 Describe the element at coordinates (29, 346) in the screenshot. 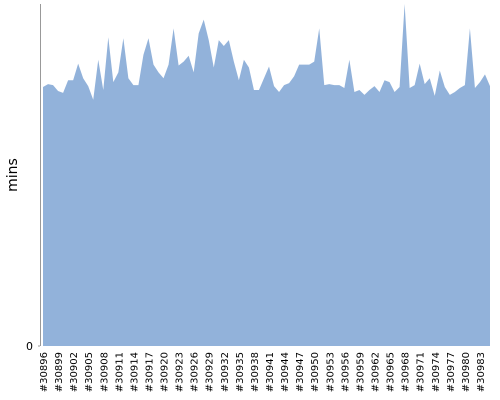

I see `y-tick-label: 0` at that location.